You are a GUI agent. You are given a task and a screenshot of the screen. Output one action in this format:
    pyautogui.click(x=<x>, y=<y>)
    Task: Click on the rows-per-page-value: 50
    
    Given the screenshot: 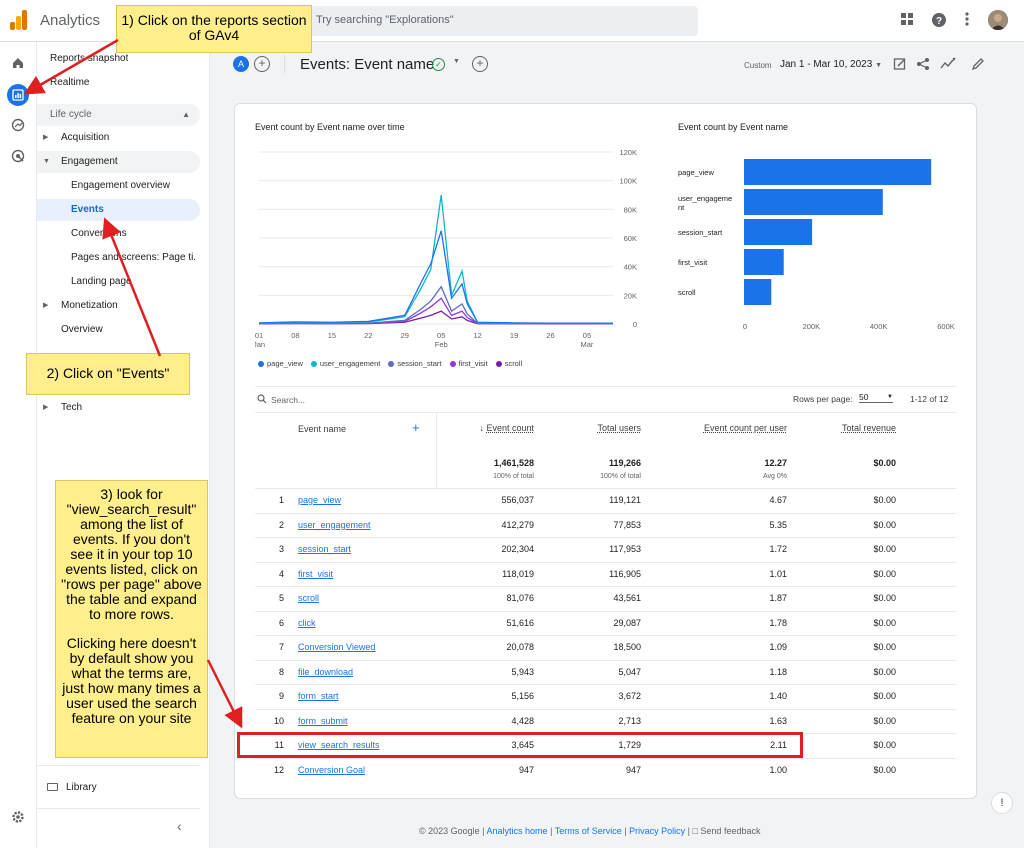 What is the action you would take?
    pyautogui.click(x=864, y=397)
    